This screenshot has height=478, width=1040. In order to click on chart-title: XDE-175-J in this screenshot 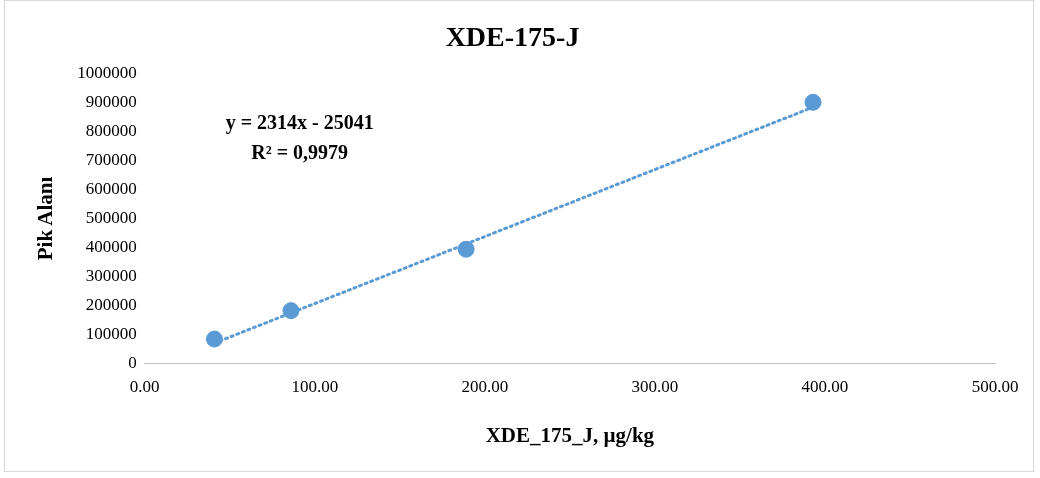, I will do `click(512, 37)`.